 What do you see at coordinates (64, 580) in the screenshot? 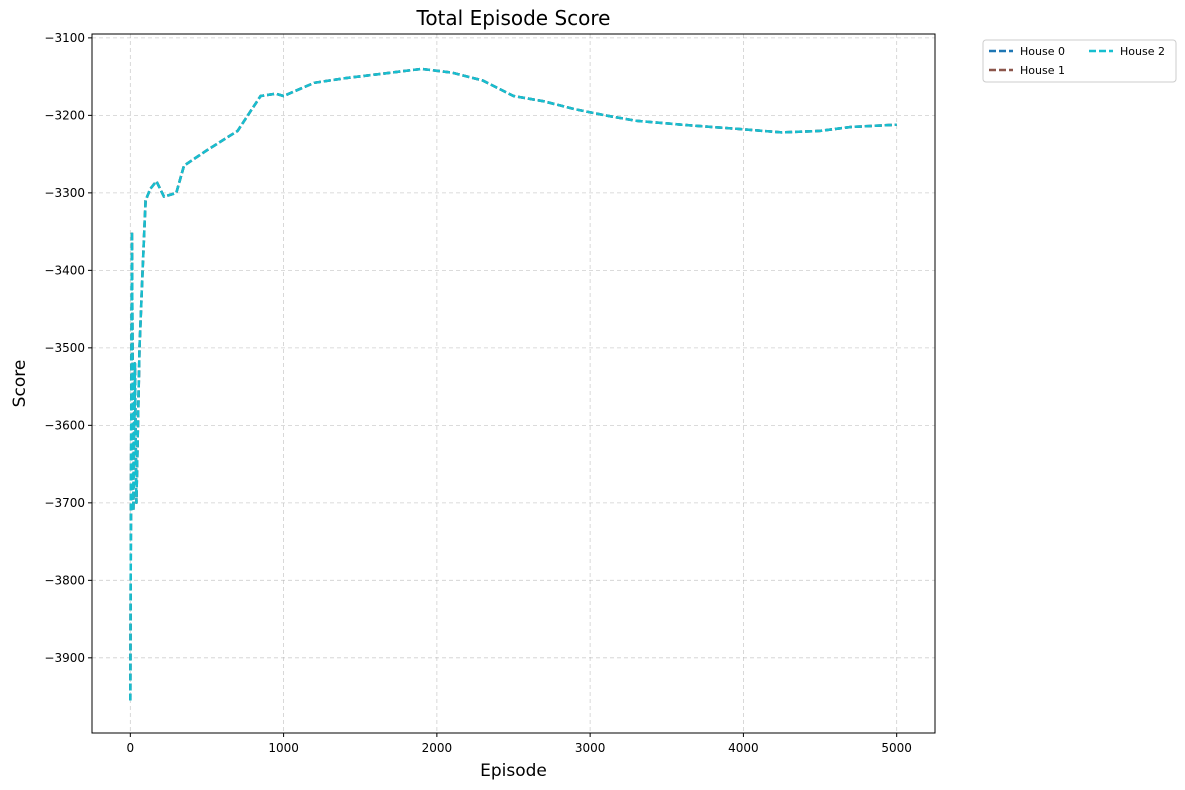
I see `y-tick-label: −3800` at bounding box center [64, 580].